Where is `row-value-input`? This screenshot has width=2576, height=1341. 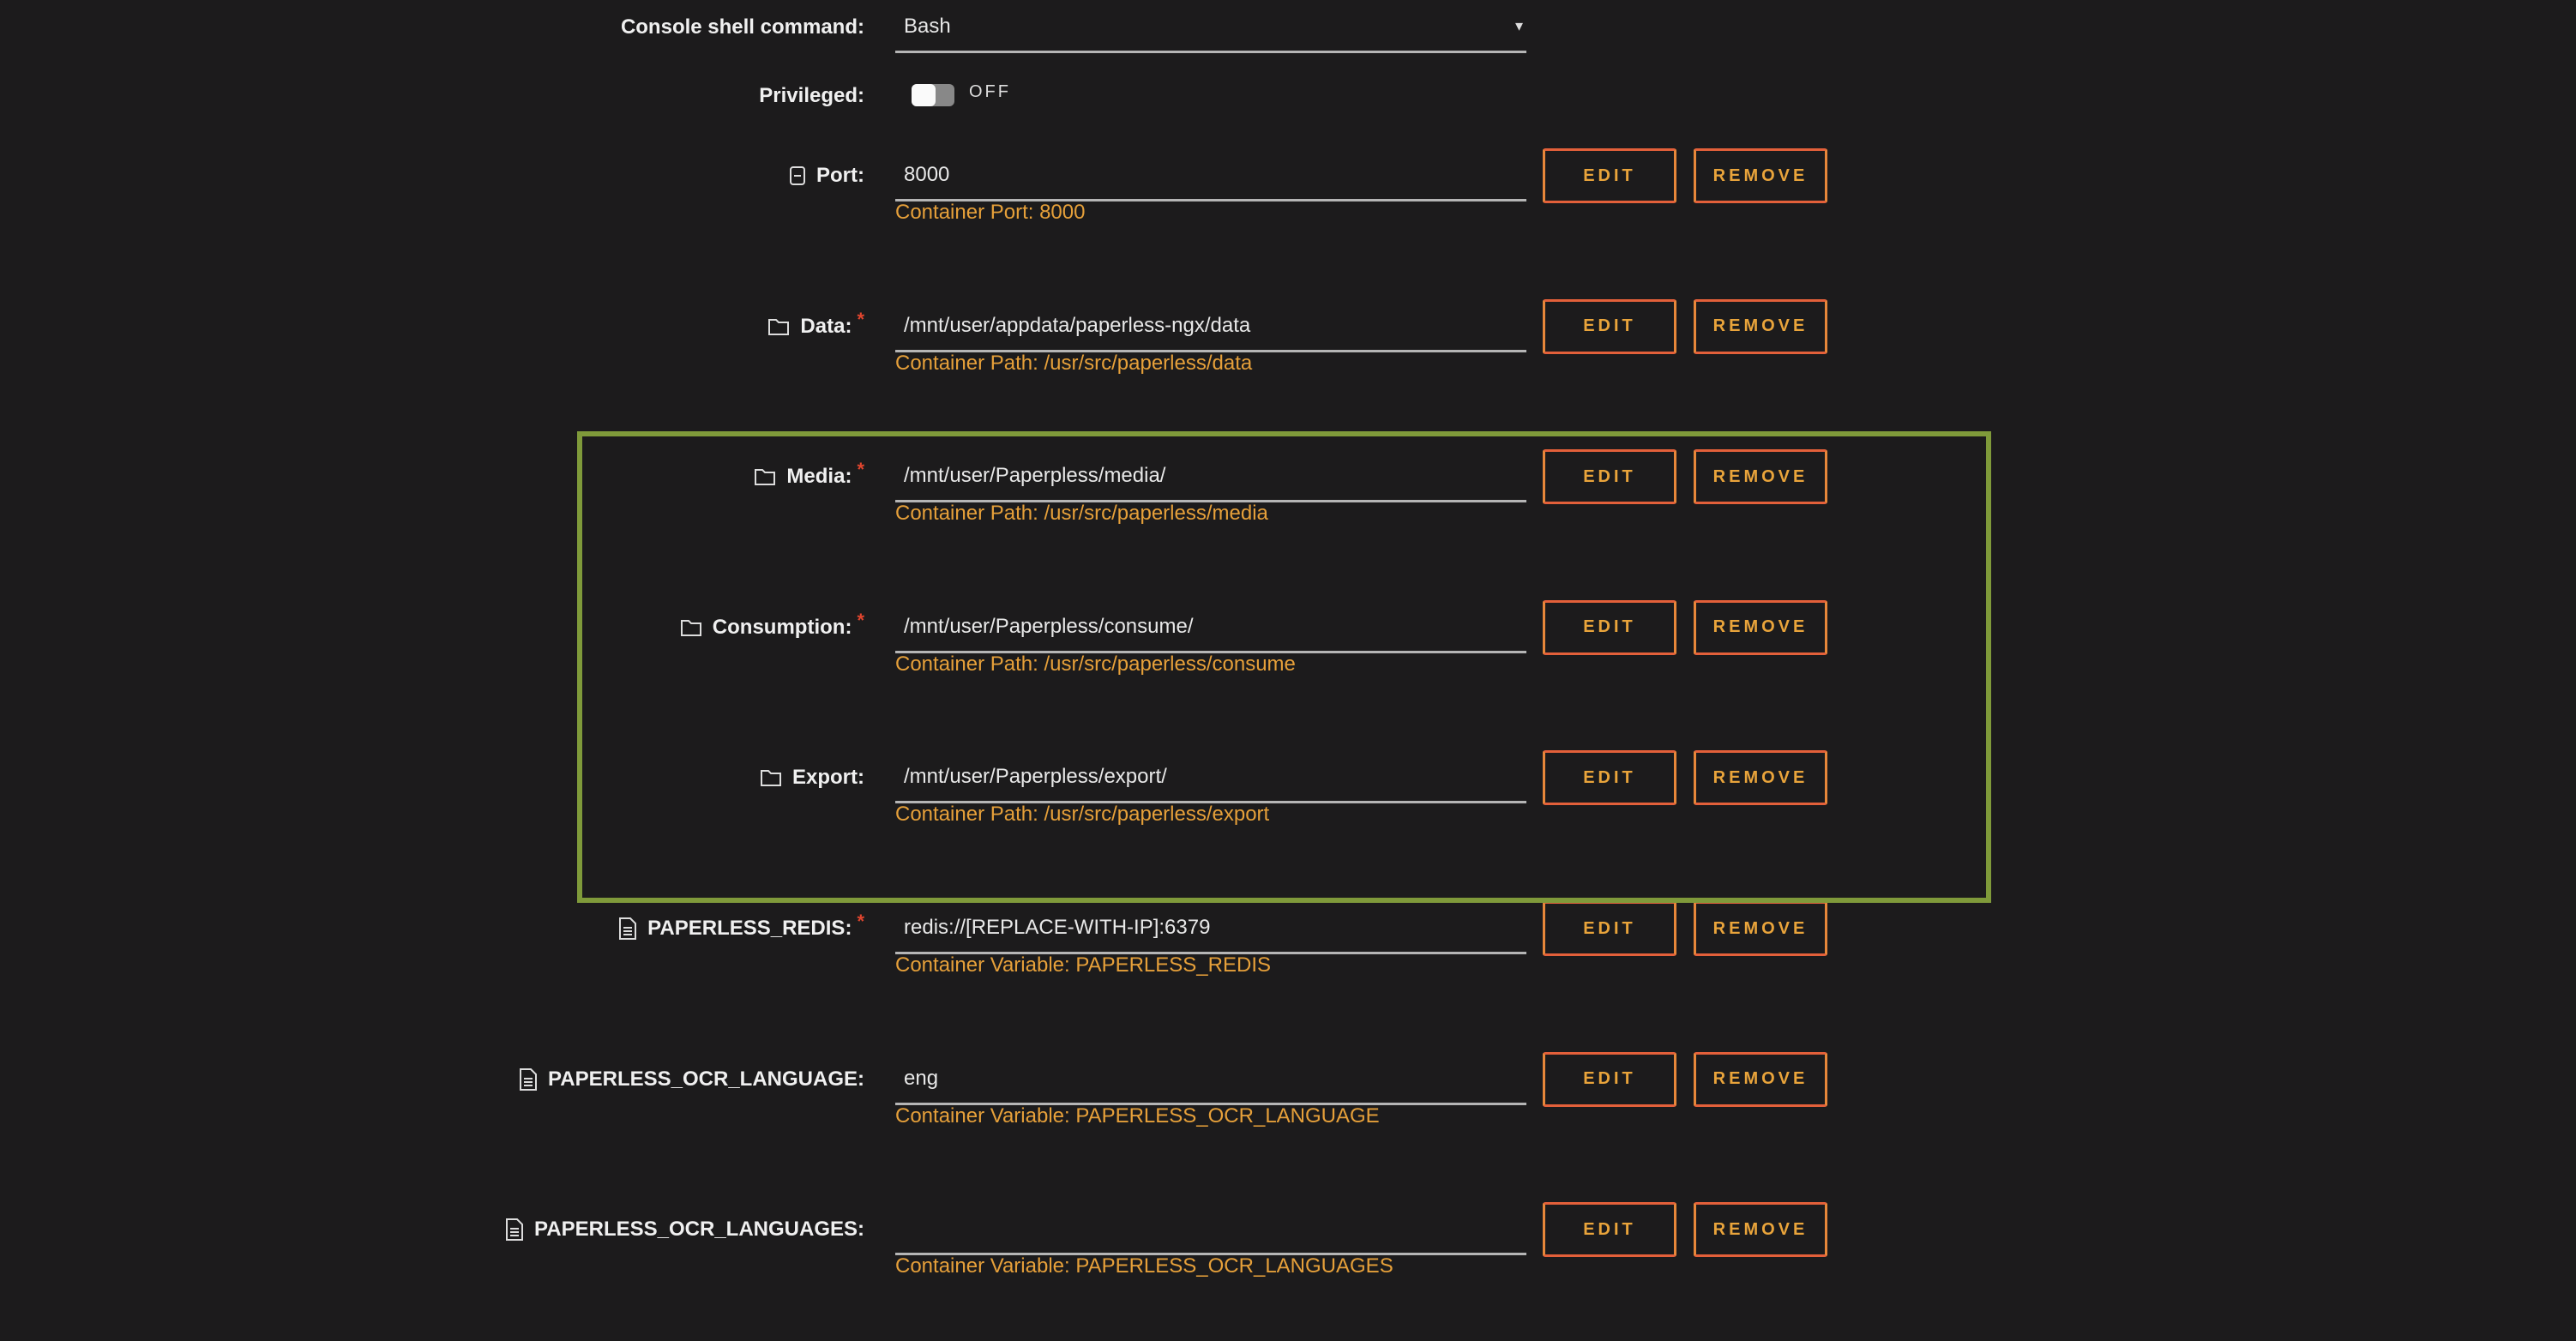 row-value-input is located at coordinates (1210, 1230).